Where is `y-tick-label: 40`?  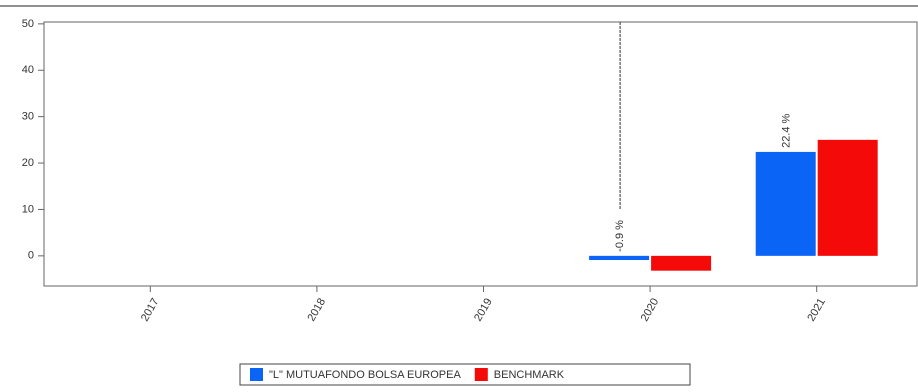 y-tick-label: 40 is located at coordinates (28, 70).